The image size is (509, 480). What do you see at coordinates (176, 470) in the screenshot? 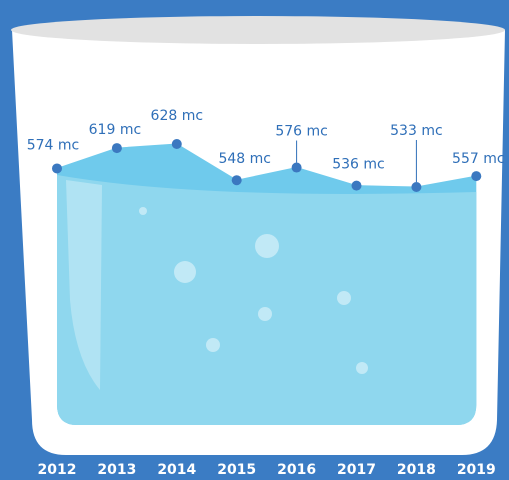
I see `x-tick-label: 2014` at bounding box center [176, 470].